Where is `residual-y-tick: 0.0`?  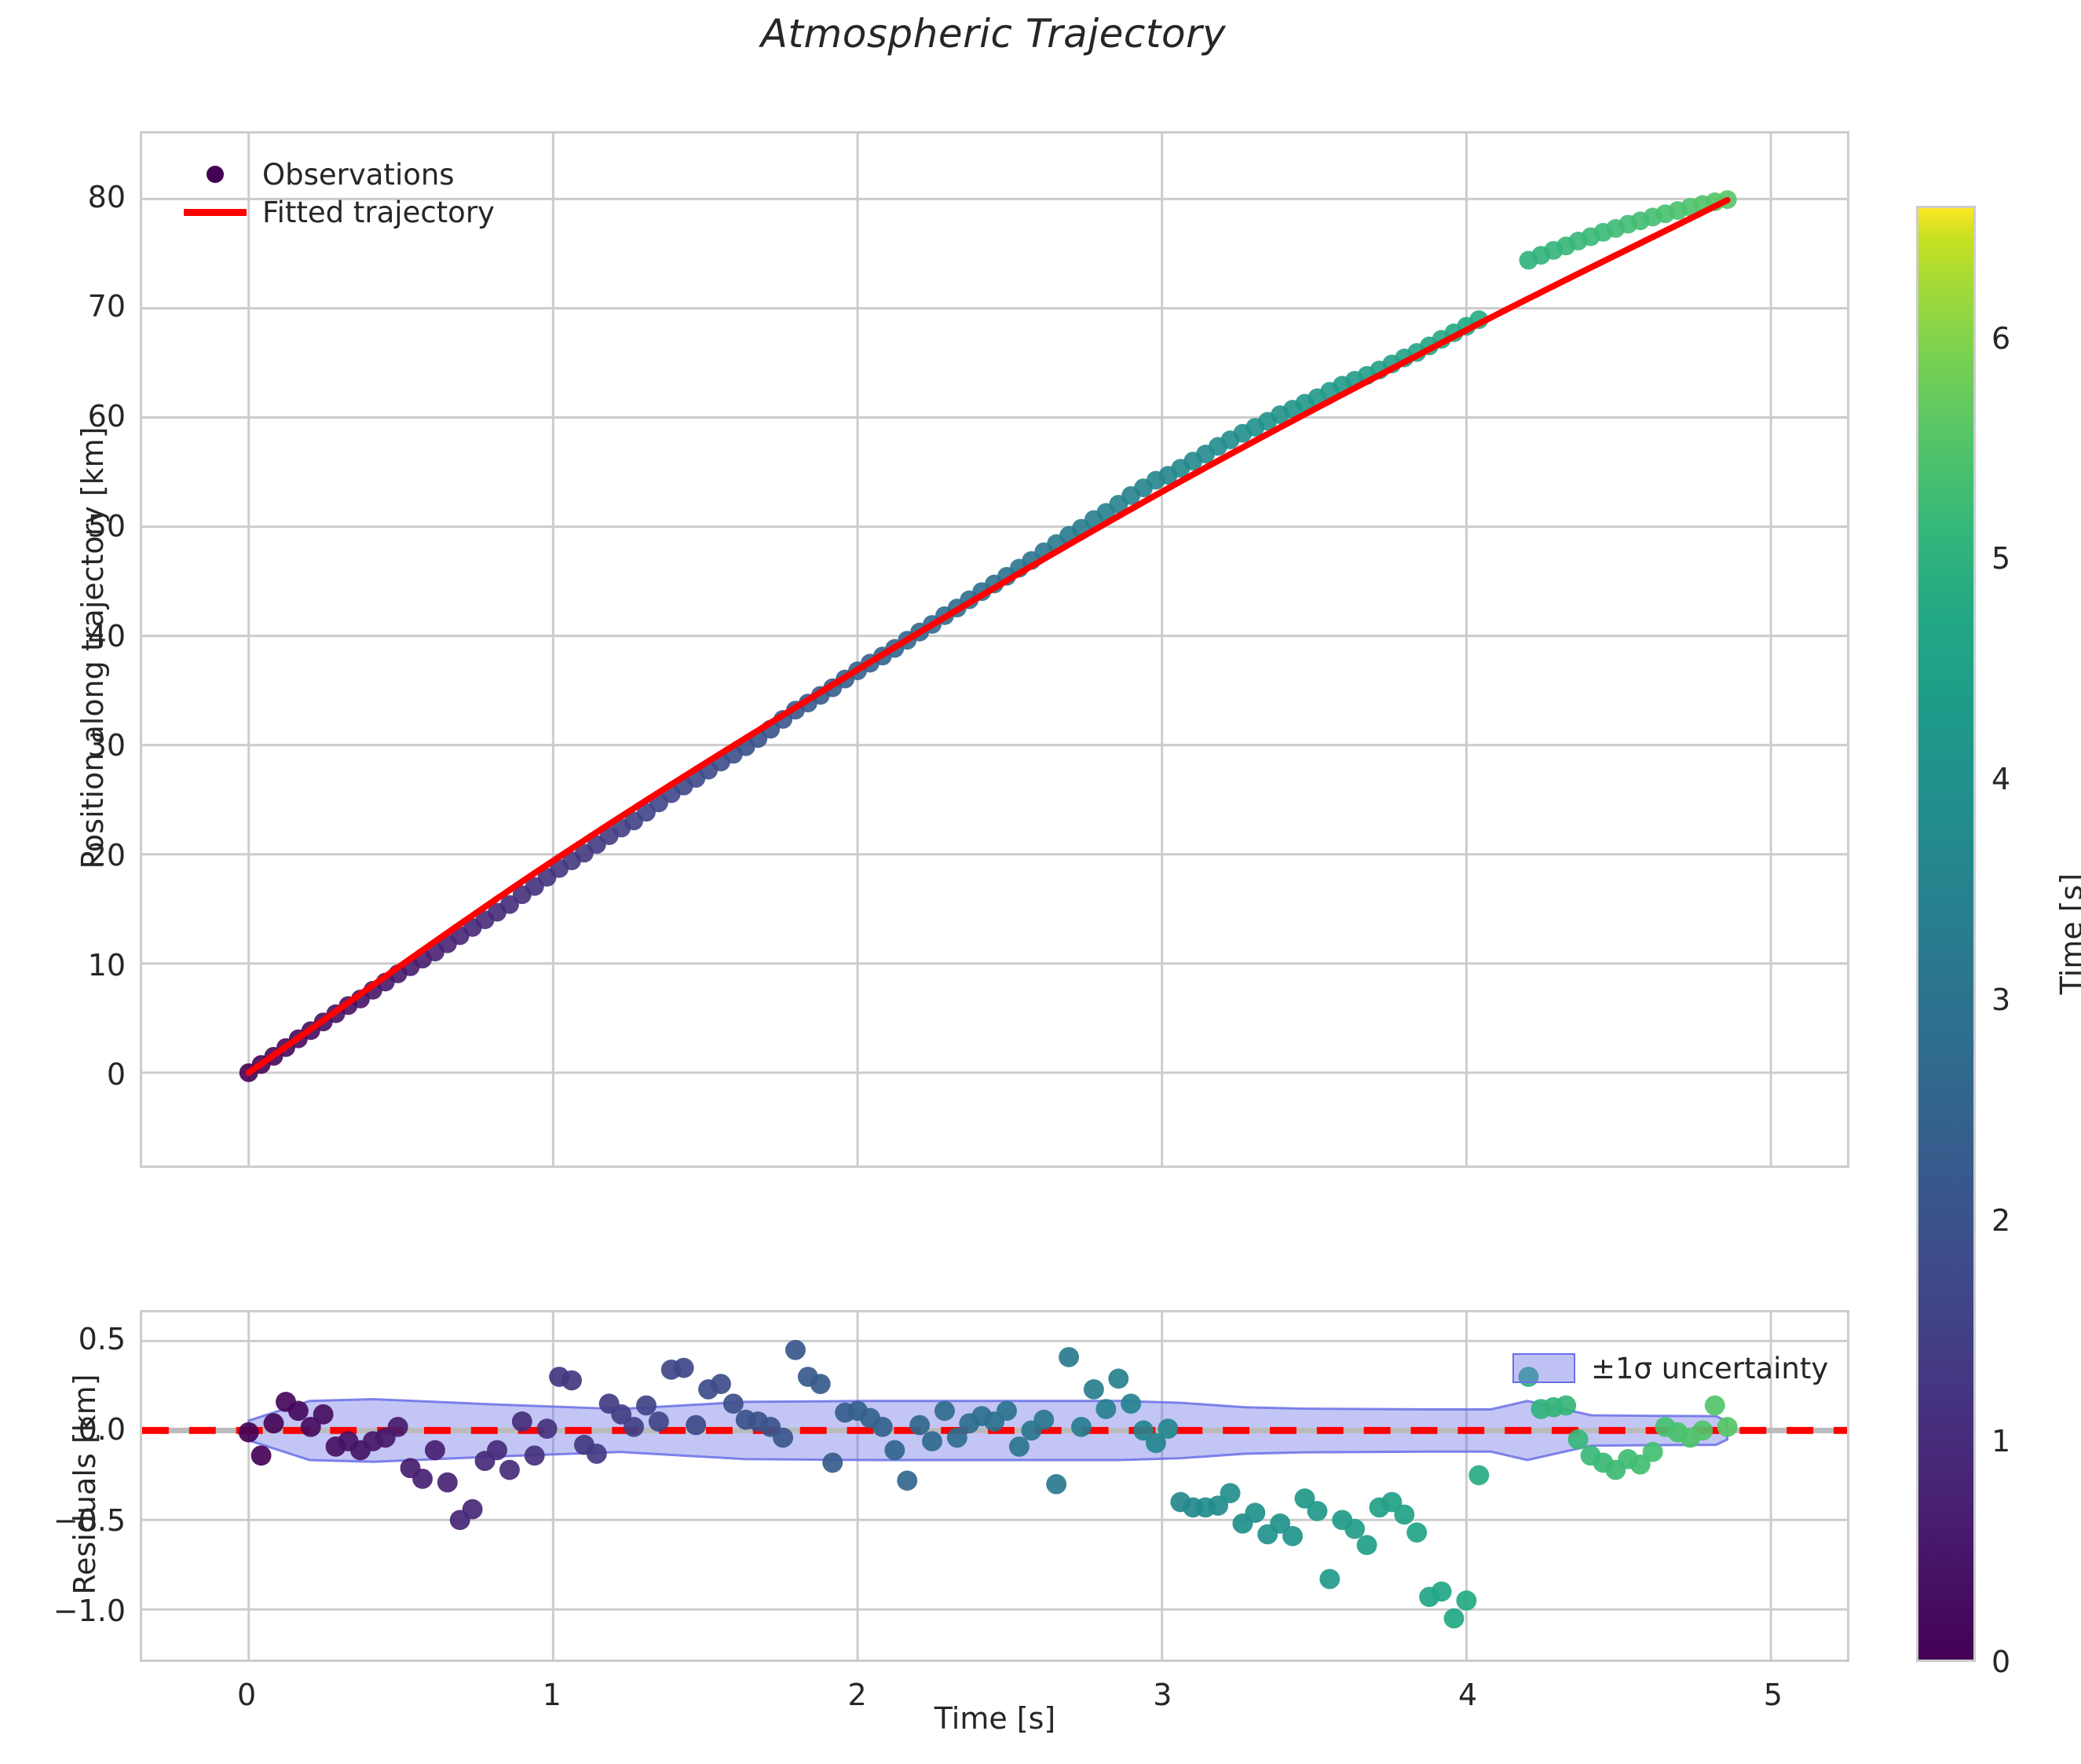
residual-y-tick: 0.0 is located at coordinates (102, 1430).